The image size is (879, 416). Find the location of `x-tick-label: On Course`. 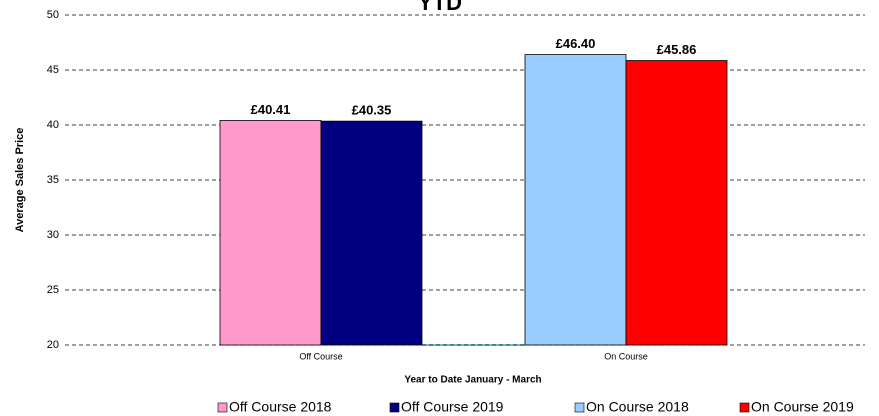

x-tick-label: On Course is located at coordinates (626, 356).